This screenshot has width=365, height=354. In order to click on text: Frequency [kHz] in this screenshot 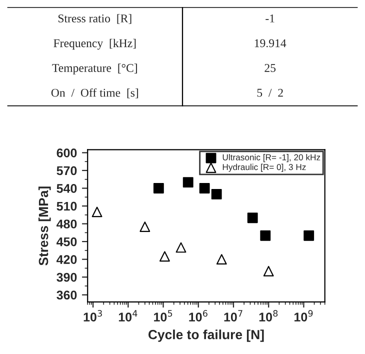, I will do `click(95, 44)`.